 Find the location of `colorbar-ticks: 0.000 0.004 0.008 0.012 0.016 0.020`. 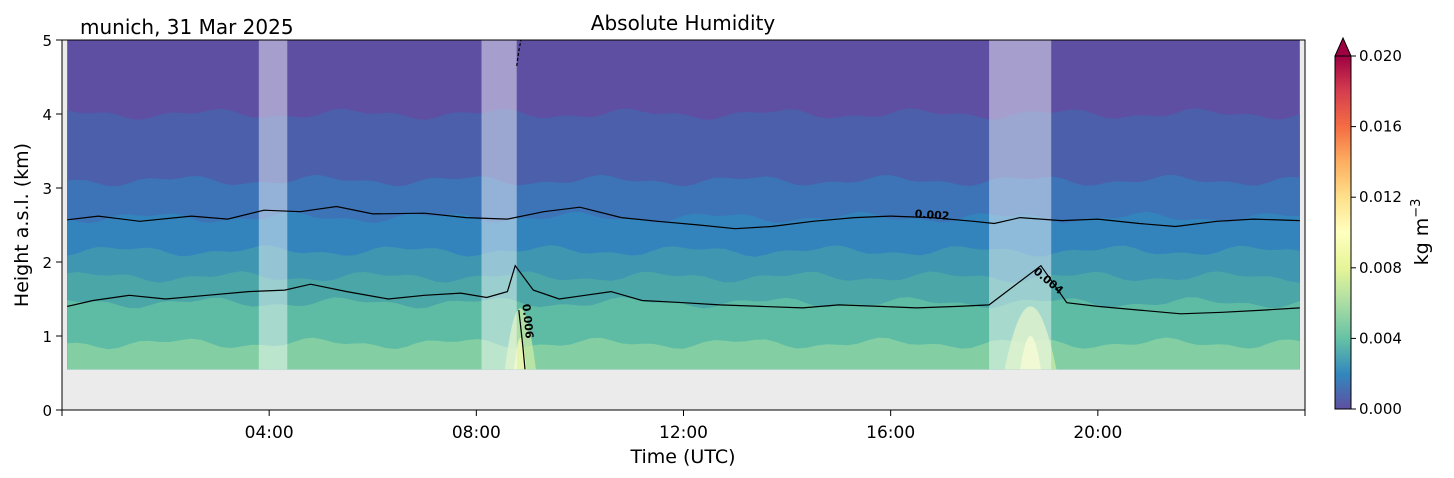

colorbar-ticks: 0.000 0.004 0.008 0.012 0.016 0.020 is located at coordinates (1376, 232).